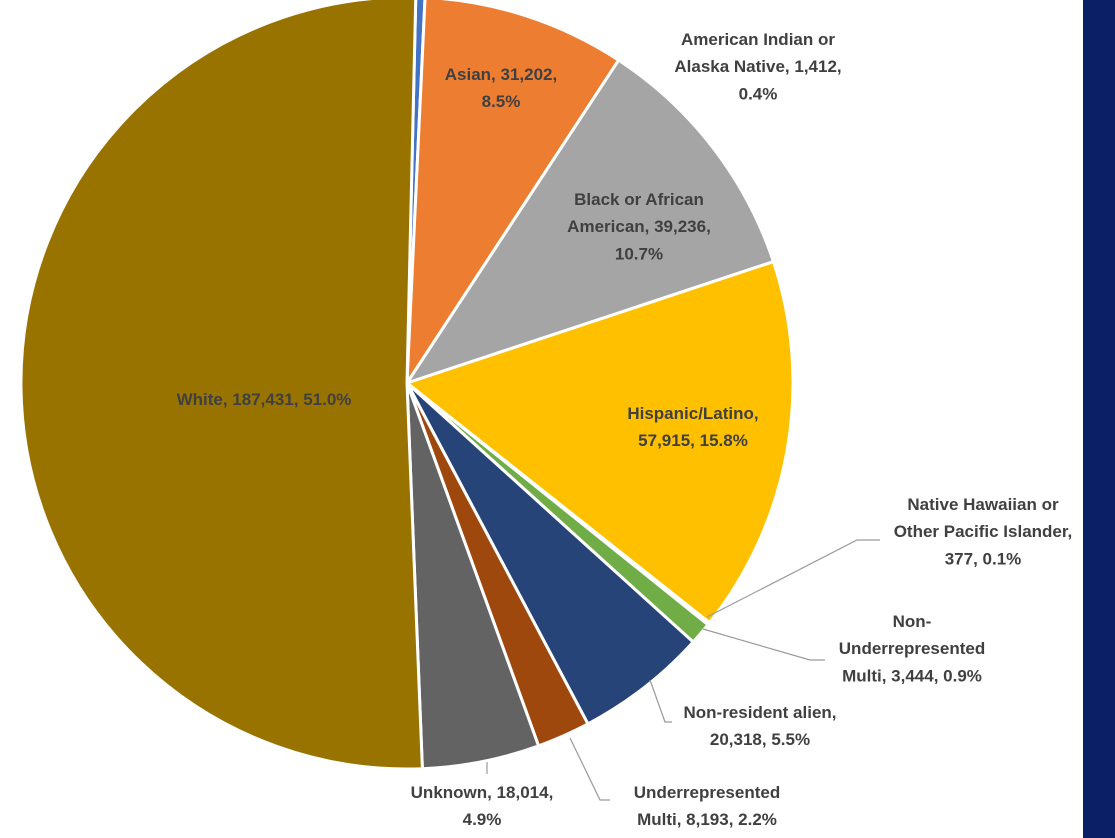  Describe the element at coordinates (513, 192) in the screenshot. I see `pie-slice-asian` at that location.